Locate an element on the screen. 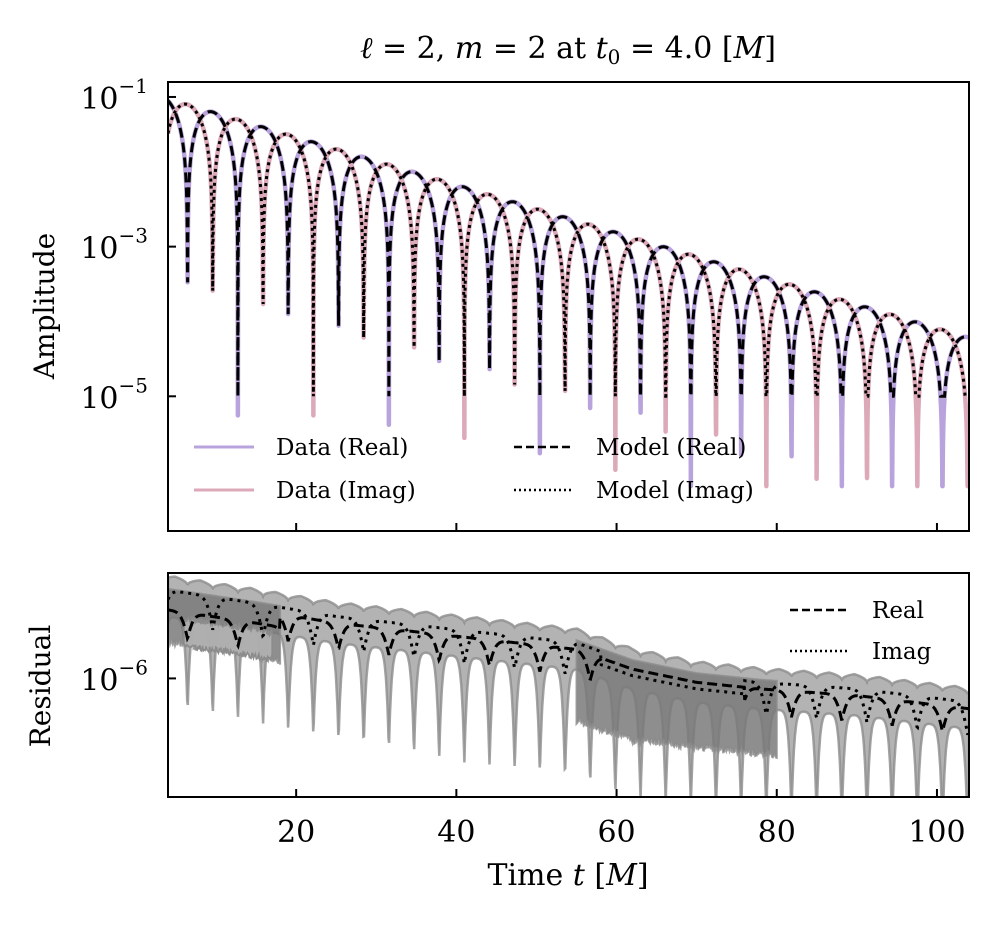 Image resolution: width=1000 pixels, height=925 pixels. legend-label: Model (Imag) is located at coordinates (675, 491).